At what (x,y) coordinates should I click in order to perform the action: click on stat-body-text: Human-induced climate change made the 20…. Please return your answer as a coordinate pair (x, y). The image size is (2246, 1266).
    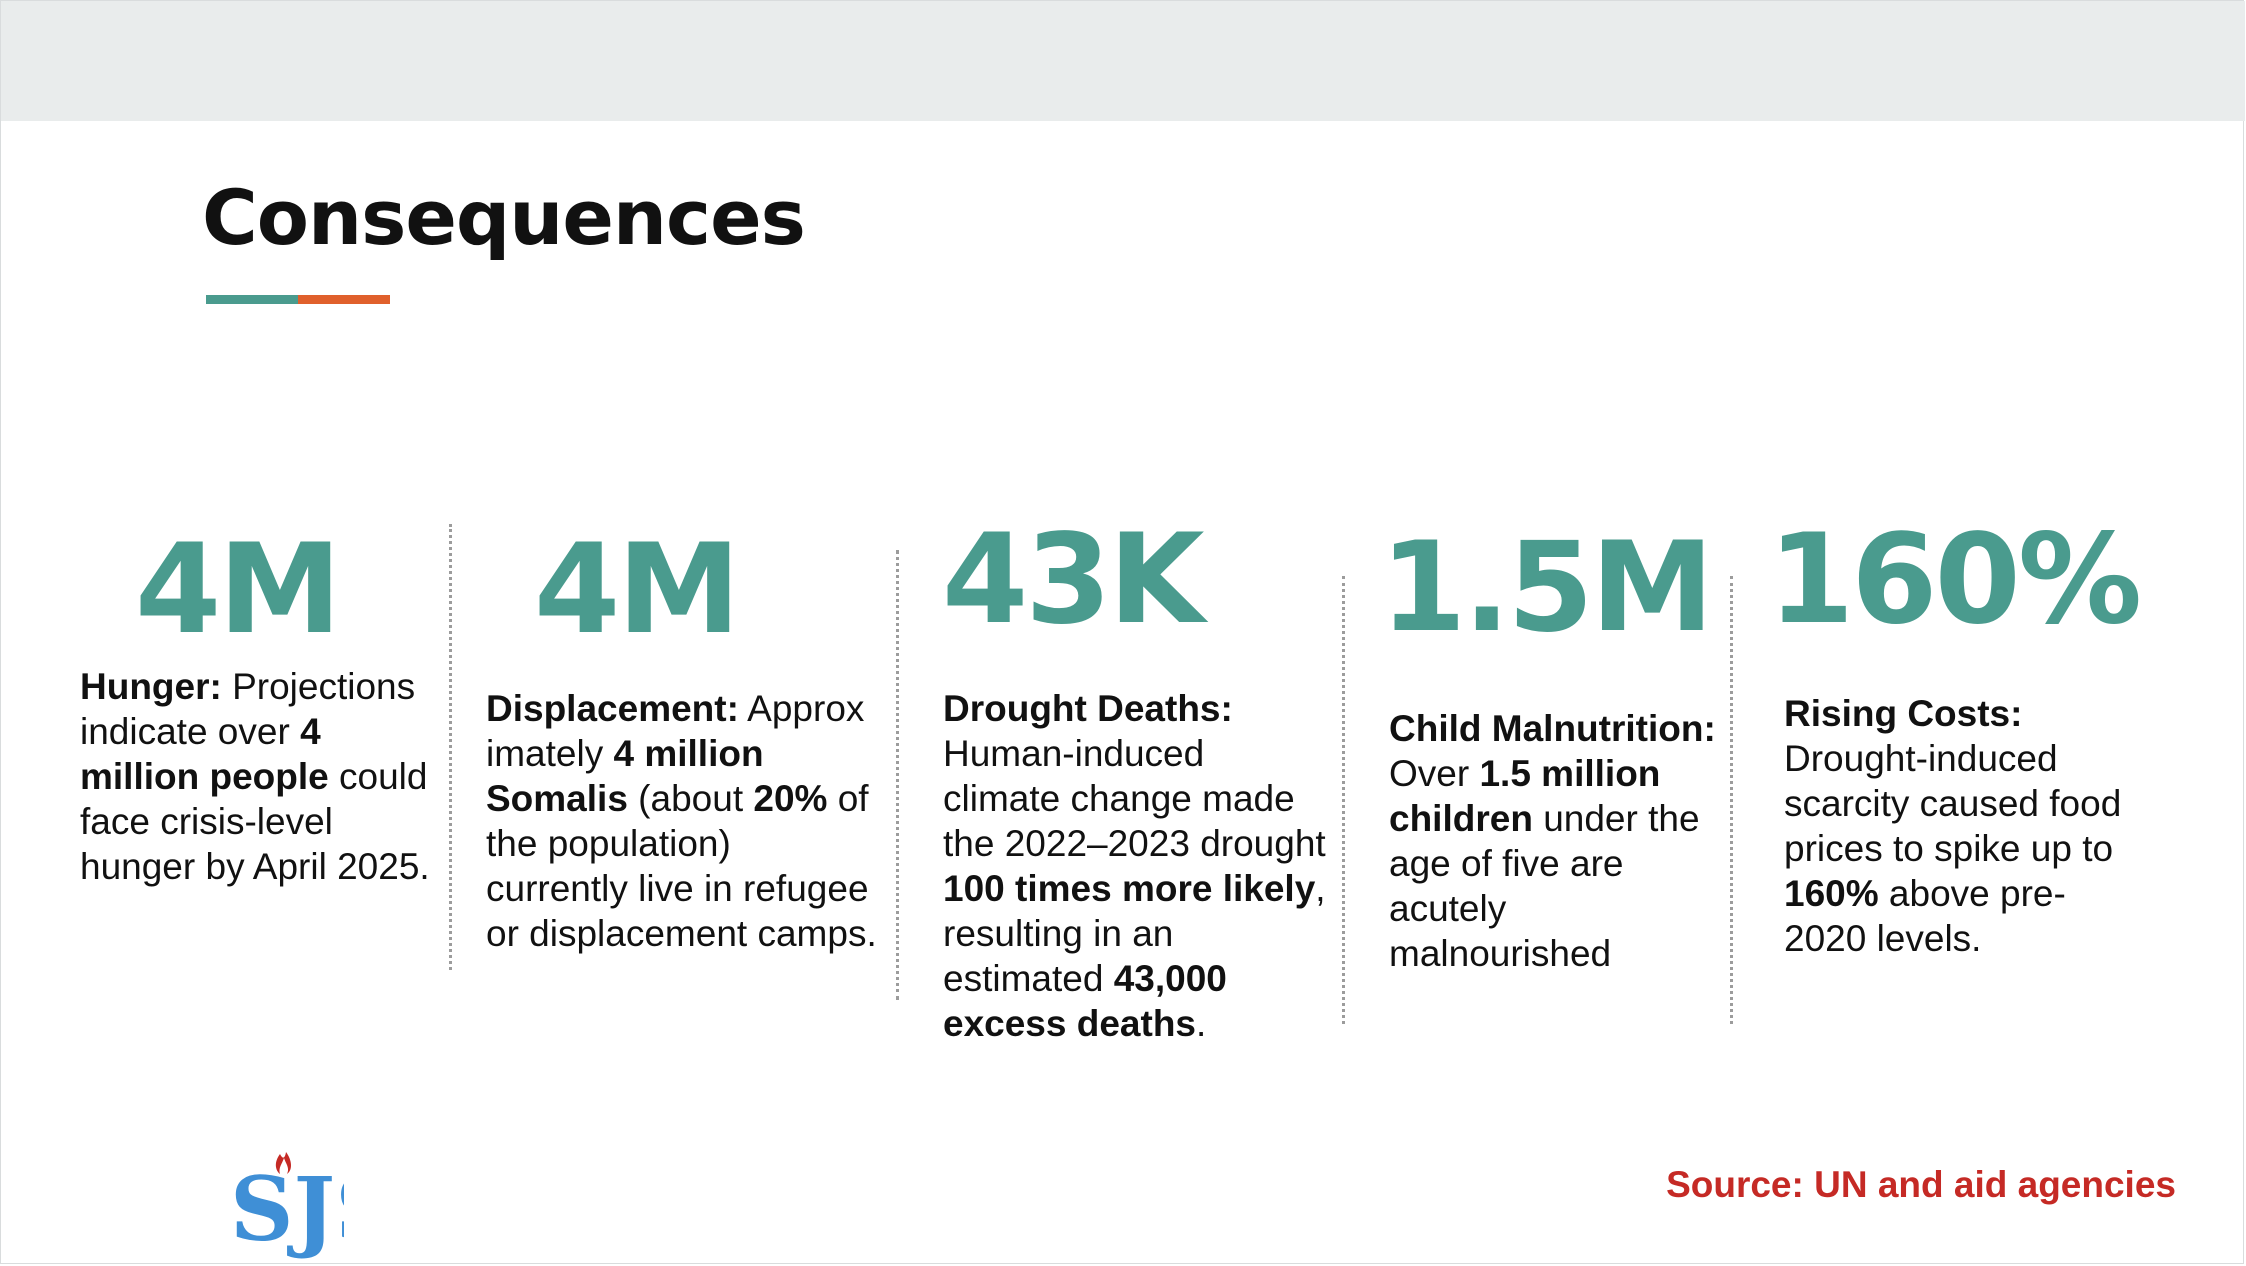
    Looking at the image, I should click on (1134, 798).